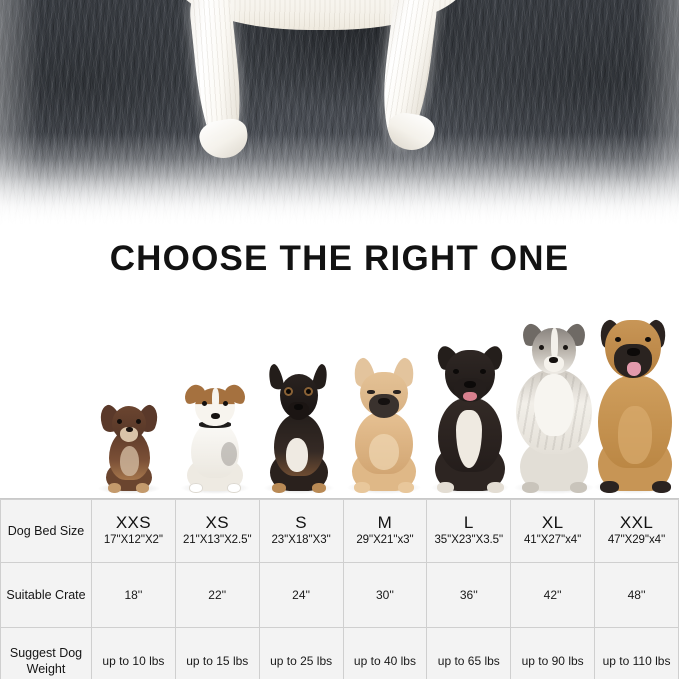 This screenshot has width=679, height=679. What do you see at coordinates (469, 653) in the screenshot?
I see `cell-weight-l: up to 65 lbs` at bounding box center [469, 653].